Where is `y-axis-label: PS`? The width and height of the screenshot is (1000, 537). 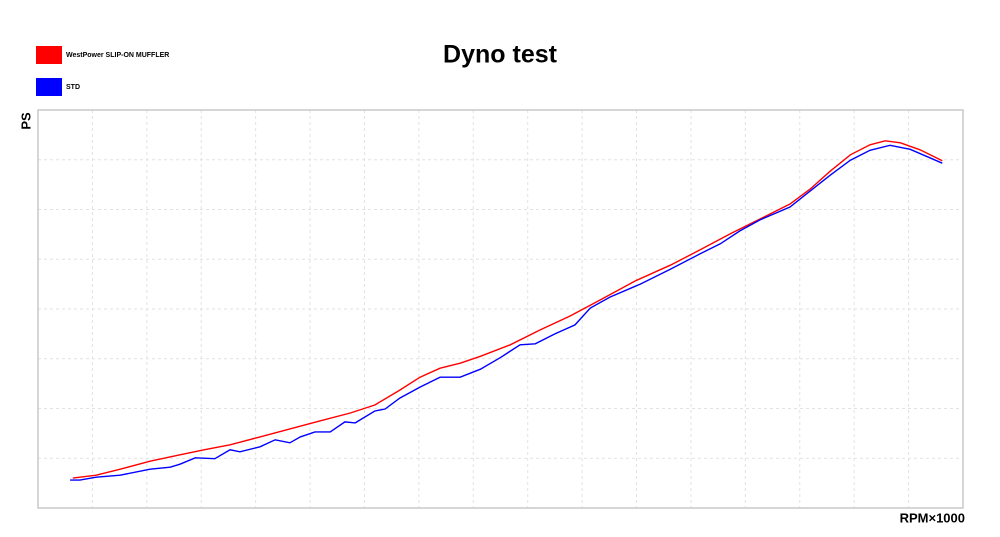 y-axis-label: PS is located at coordinates (25, 121).